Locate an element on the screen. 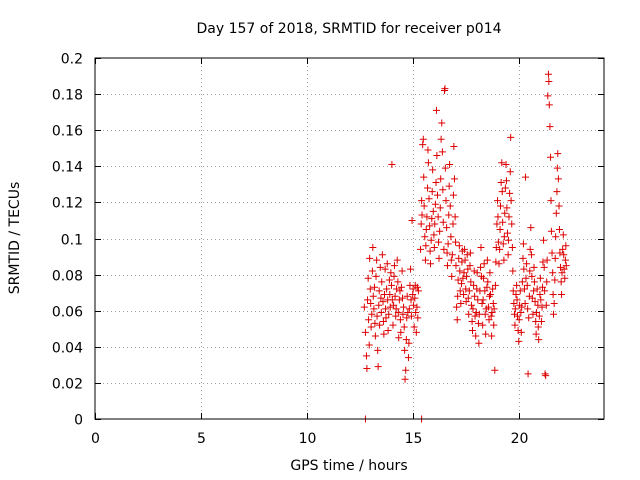  x-tick-label: 15 is located at coordinates (414, 439).